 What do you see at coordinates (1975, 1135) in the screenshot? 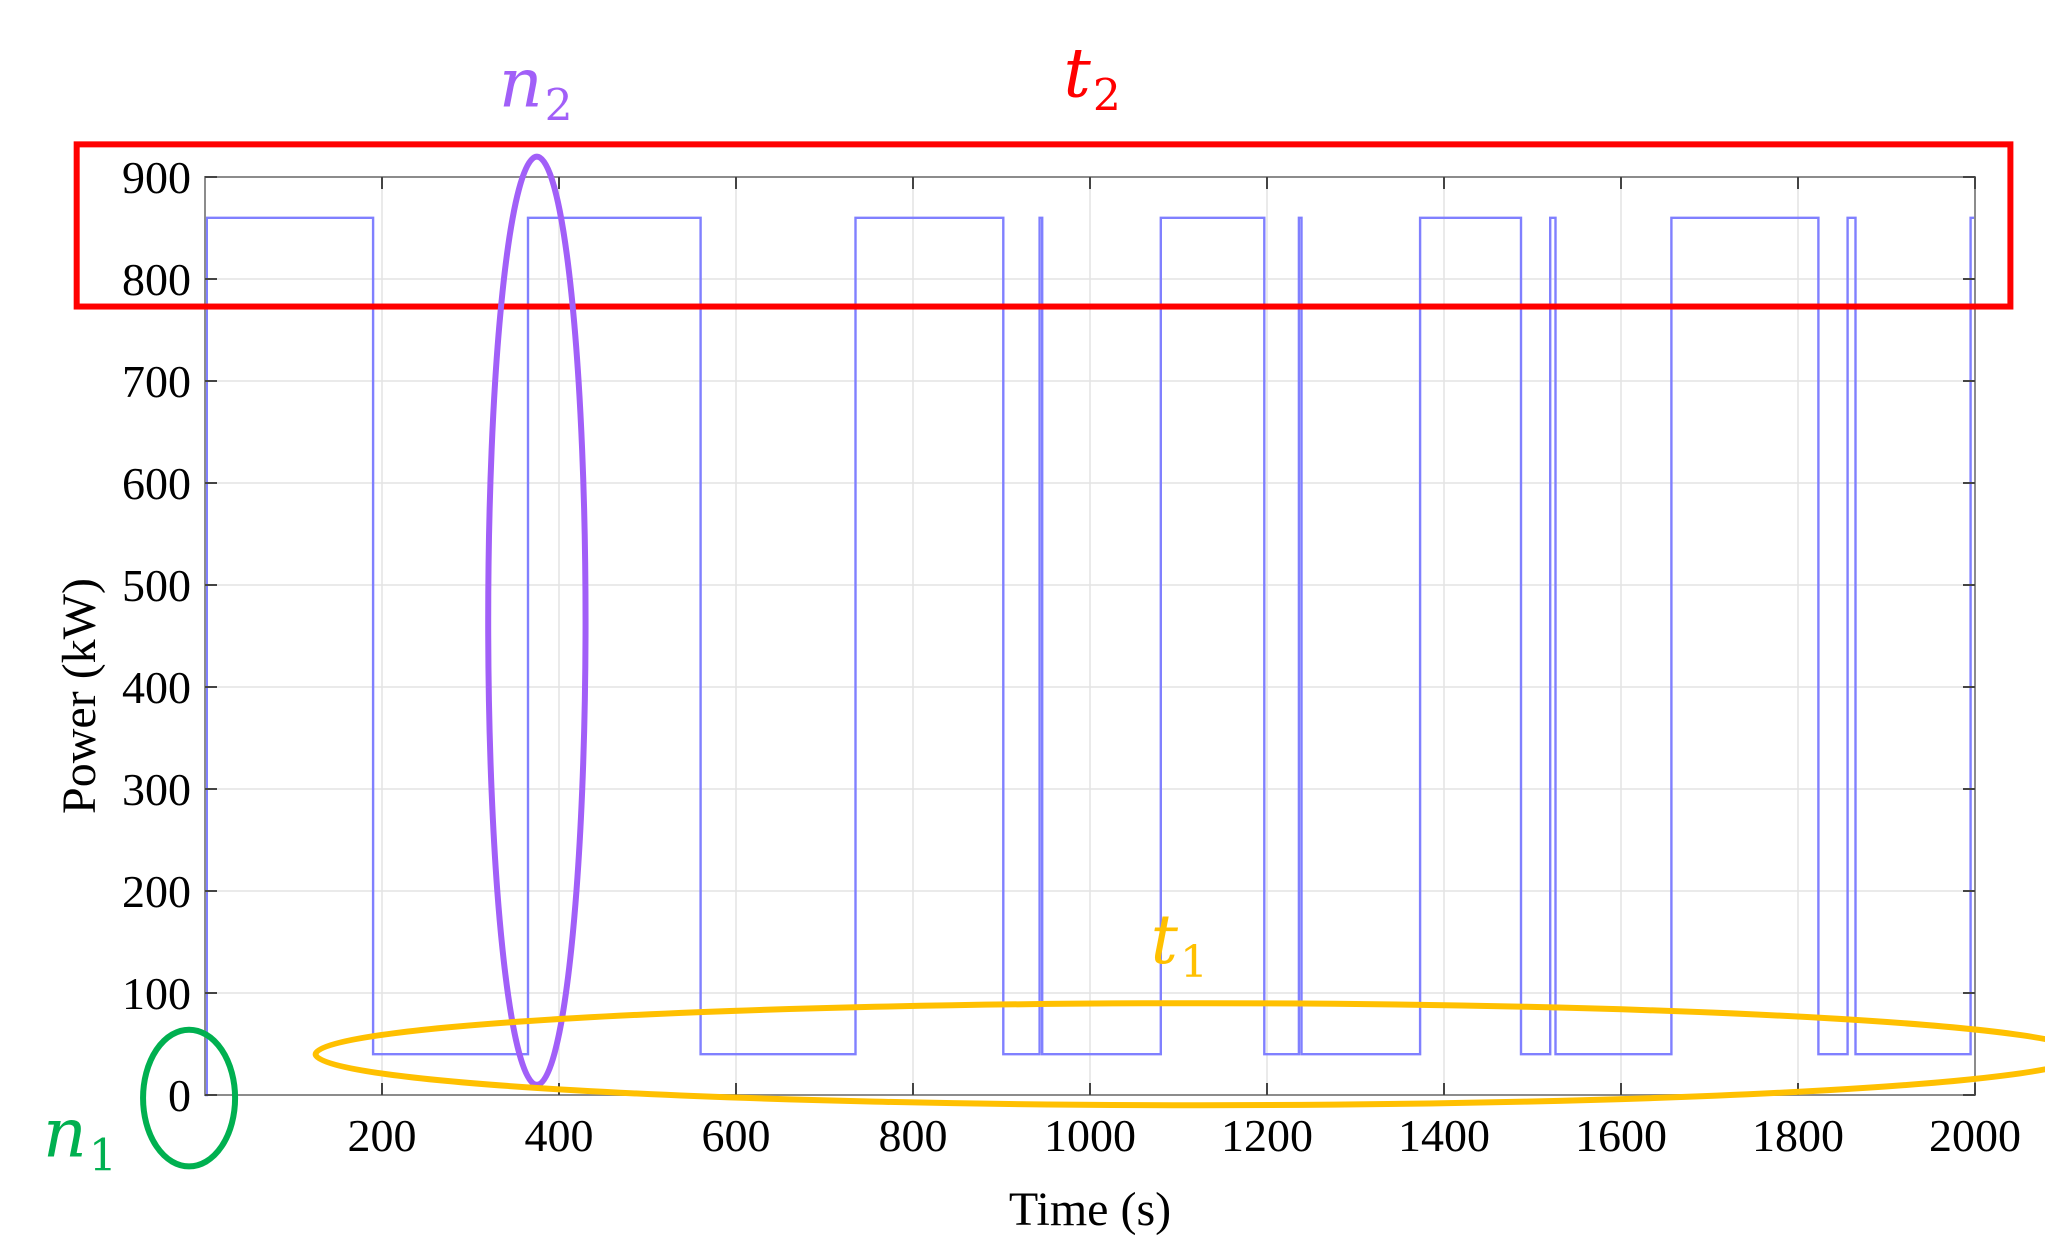
I see `x-tick-label: 2000` at bounding box center [1975, 1135].